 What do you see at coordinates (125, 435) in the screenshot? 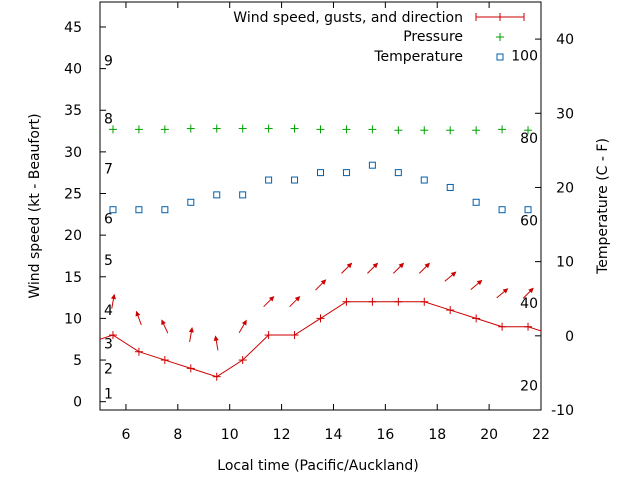
I see `x-tick-label: 6` at bounding box center [125, 435].